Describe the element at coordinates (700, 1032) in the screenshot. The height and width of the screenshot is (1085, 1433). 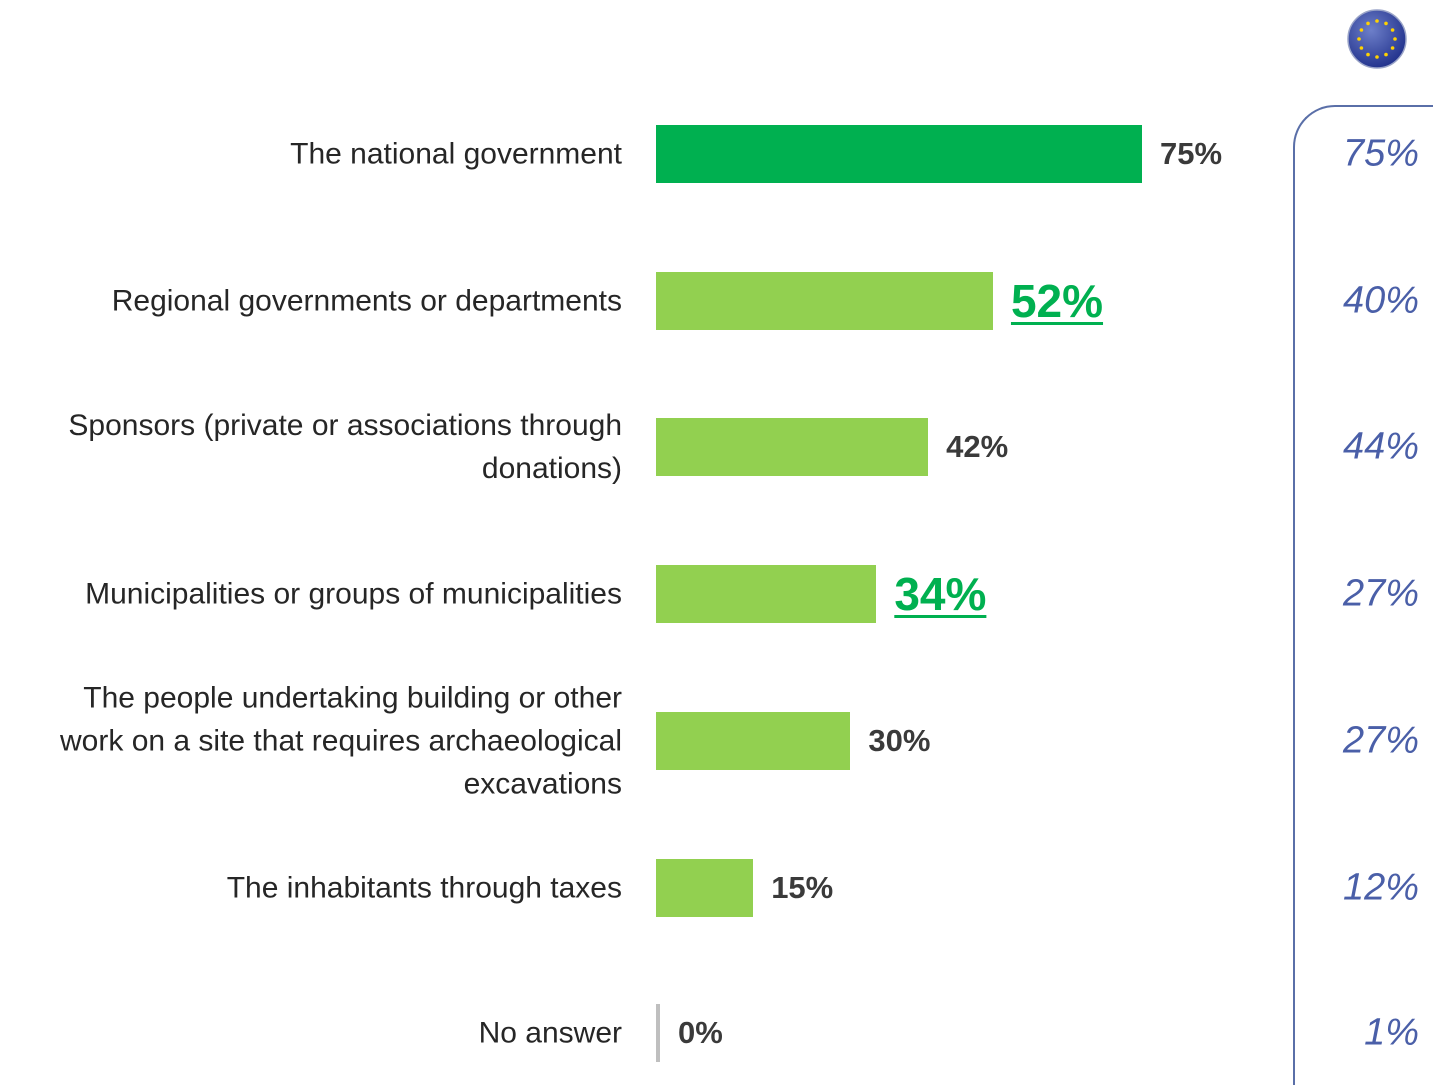
I see `value-label: 0%` at that location.